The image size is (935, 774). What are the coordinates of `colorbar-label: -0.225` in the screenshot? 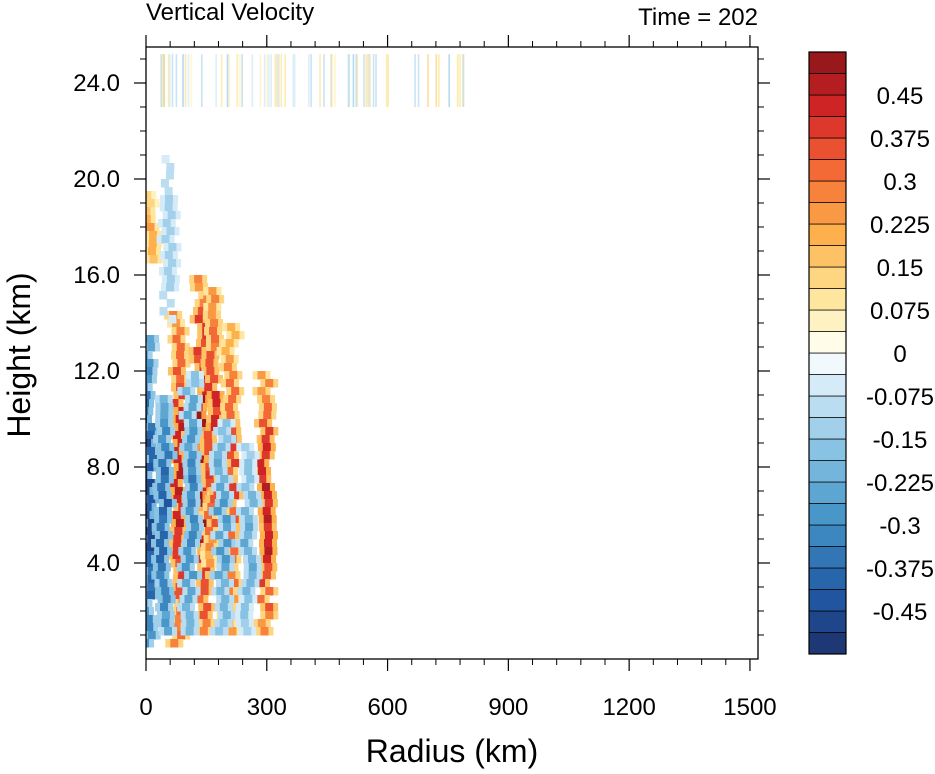 It's located at (900, 483).